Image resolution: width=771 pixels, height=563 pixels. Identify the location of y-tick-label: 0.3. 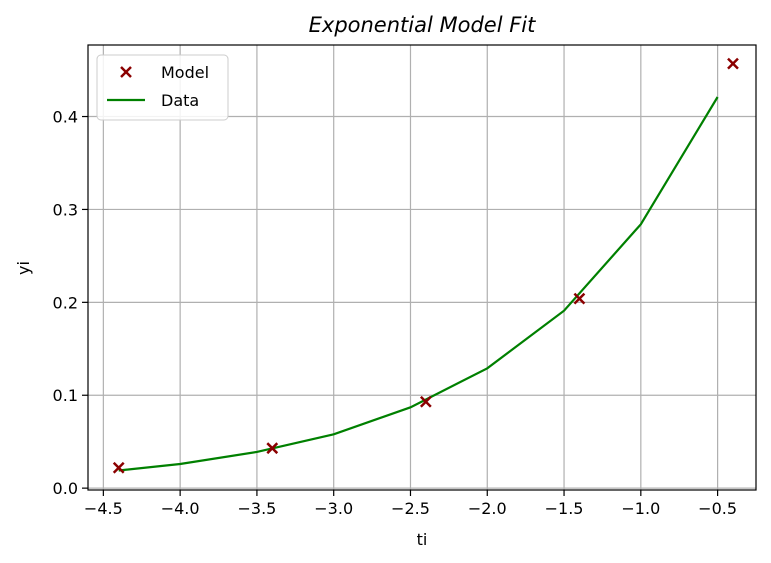
(65, 209).